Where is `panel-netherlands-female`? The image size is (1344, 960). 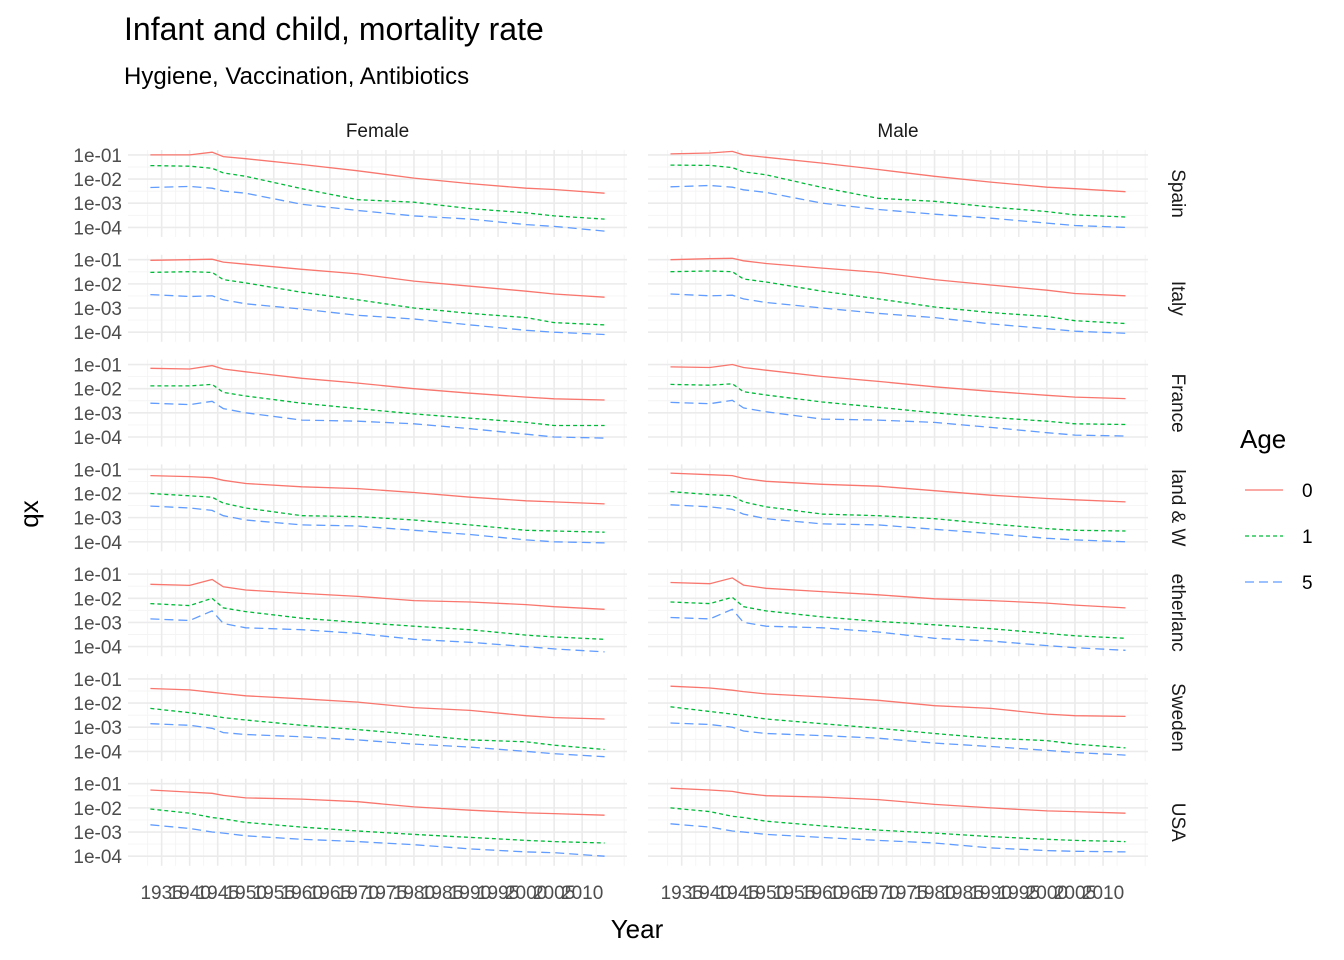 panel-netherlands-female is located at coordinates (377, 613).